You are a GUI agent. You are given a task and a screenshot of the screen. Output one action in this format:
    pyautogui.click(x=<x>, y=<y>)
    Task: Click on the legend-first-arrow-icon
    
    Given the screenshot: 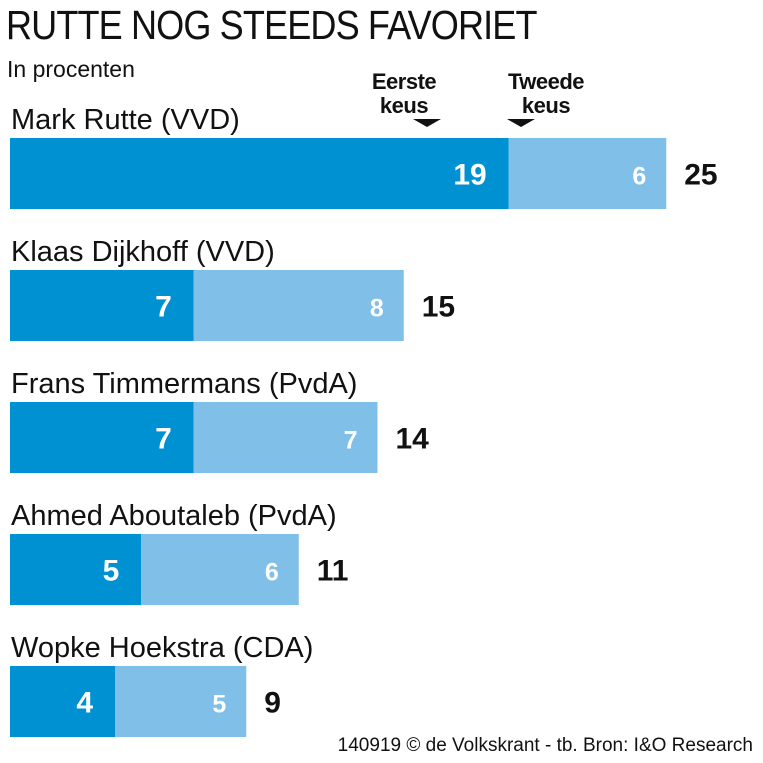 What is the action you would take?
    pyautogui.click(x=427, y=123)
    